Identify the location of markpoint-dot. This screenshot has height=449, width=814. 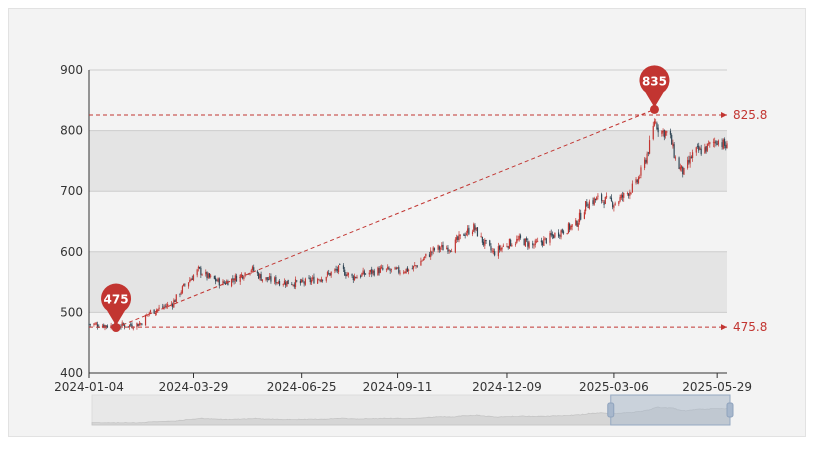
(116, 328).